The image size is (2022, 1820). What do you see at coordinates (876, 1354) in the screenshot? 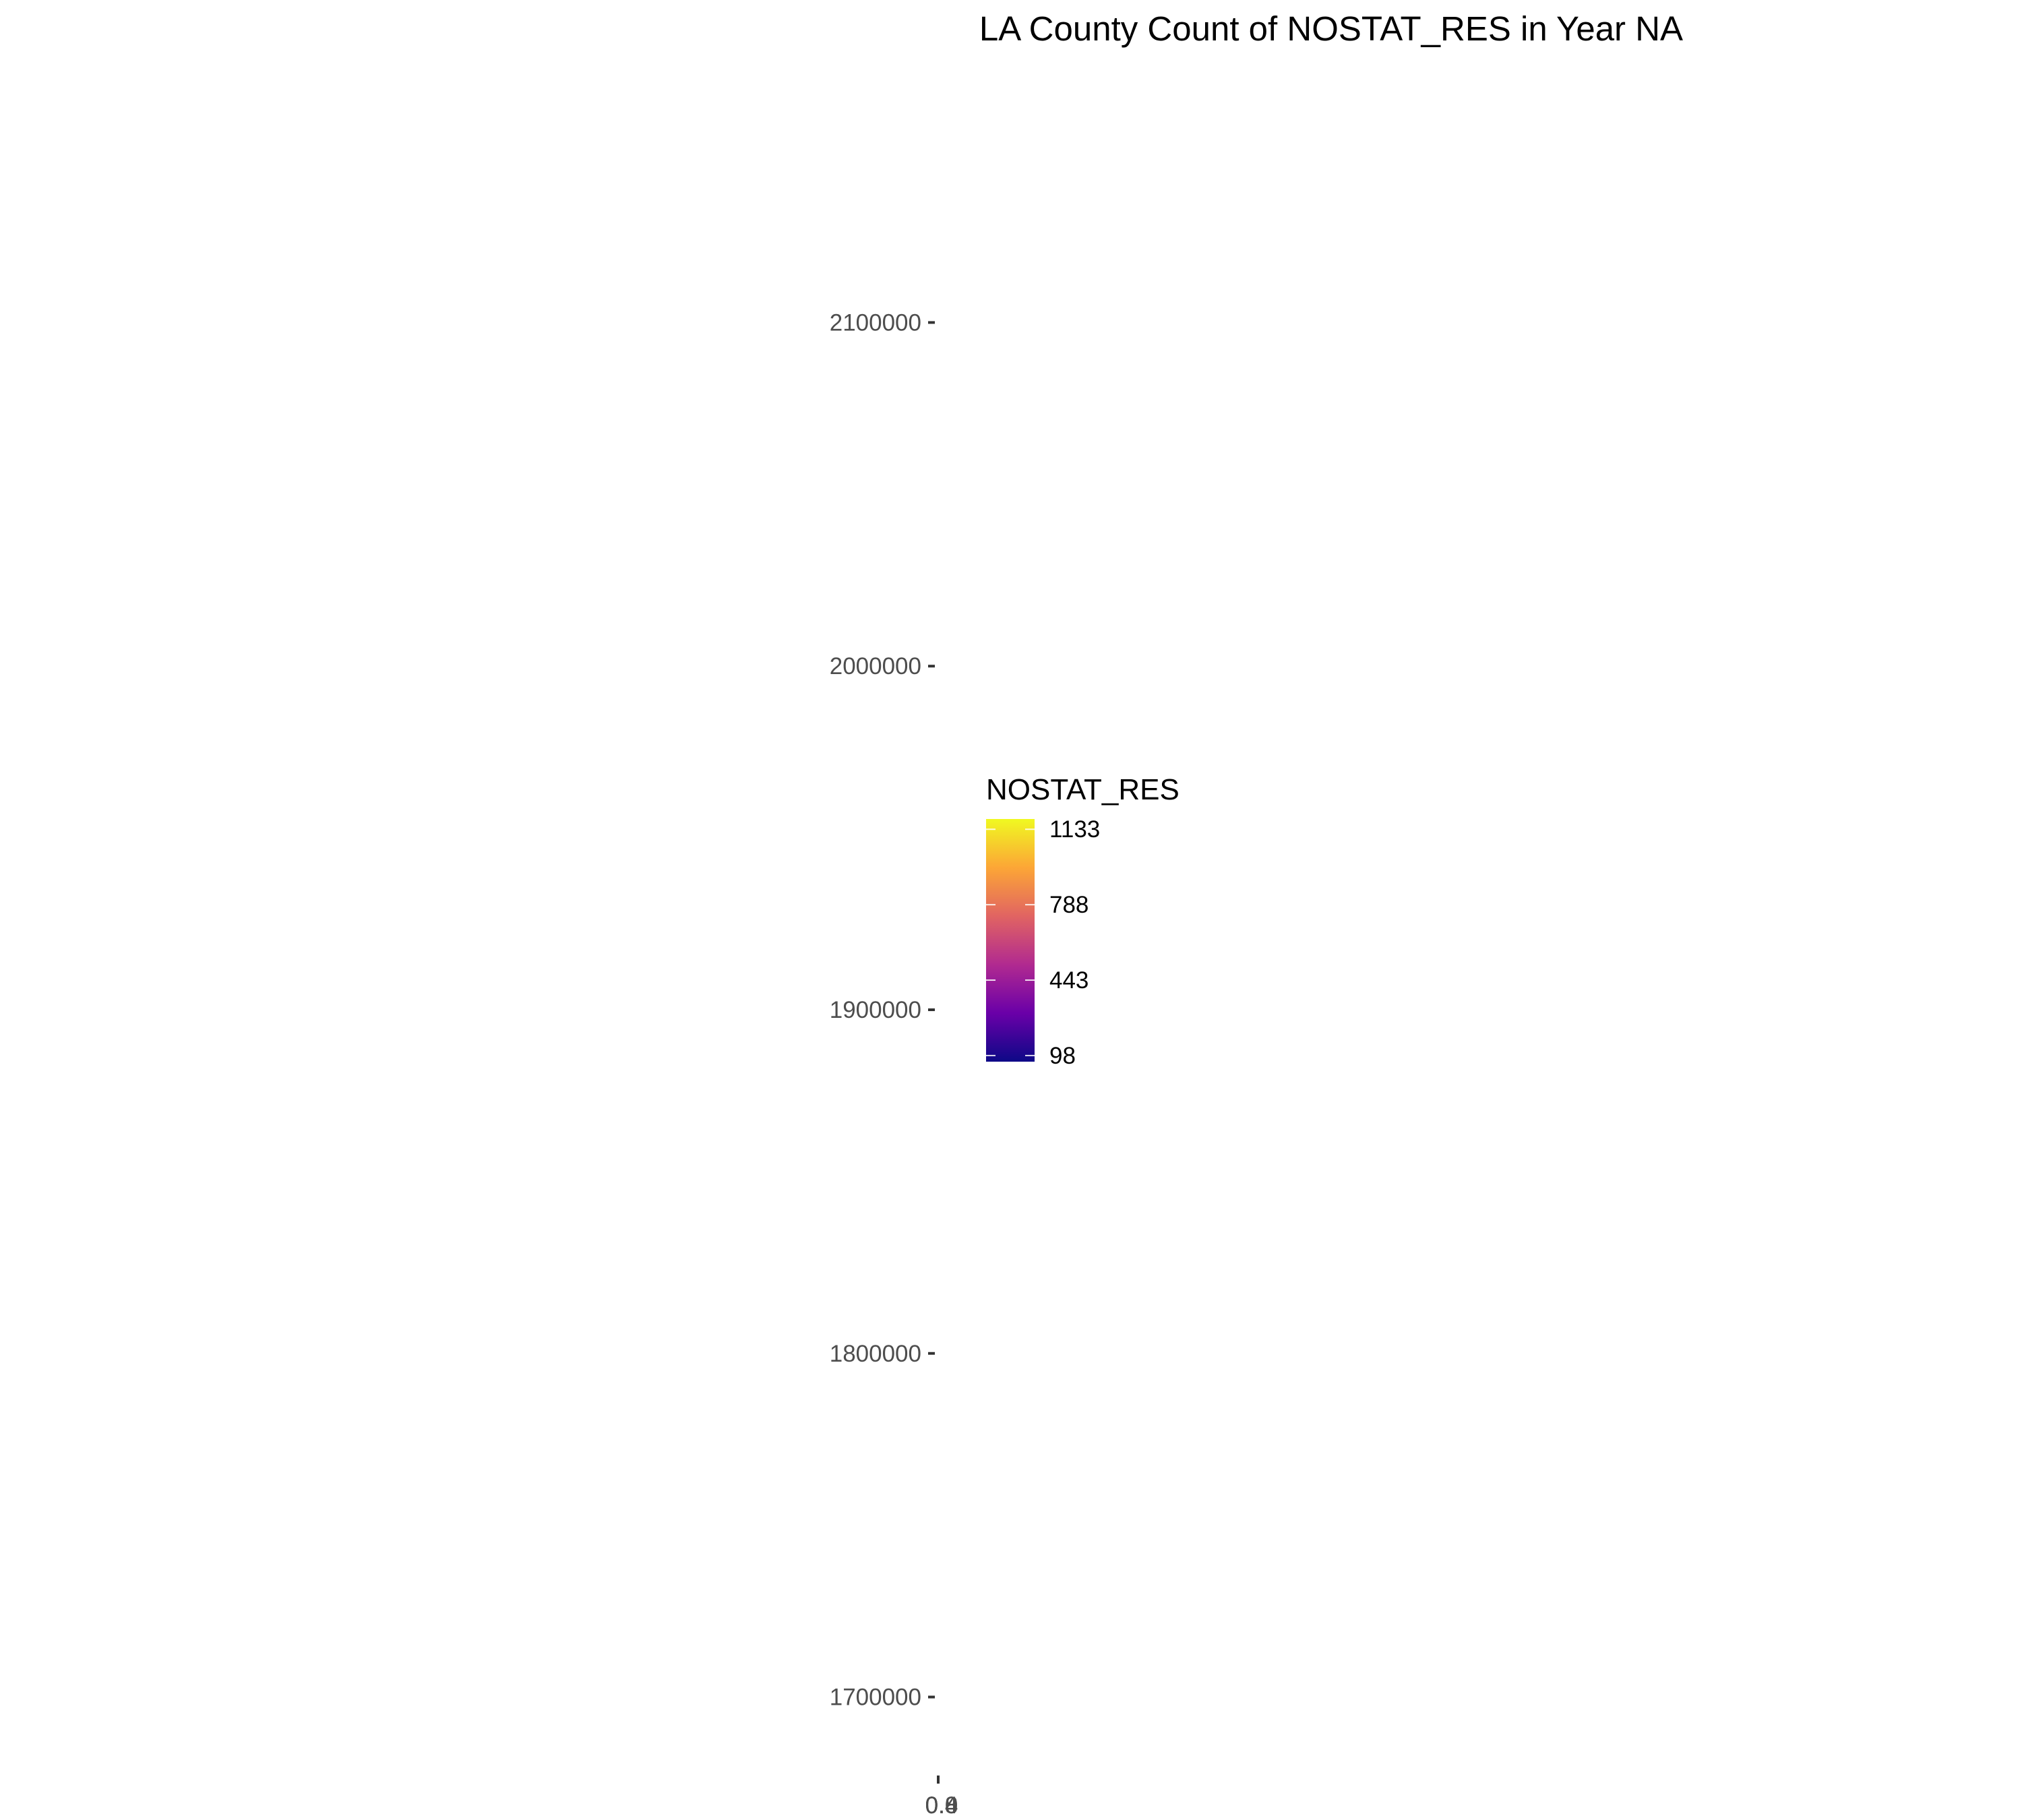
I see `y-tick-label: 1800000` at bounding box center [876, 1354].